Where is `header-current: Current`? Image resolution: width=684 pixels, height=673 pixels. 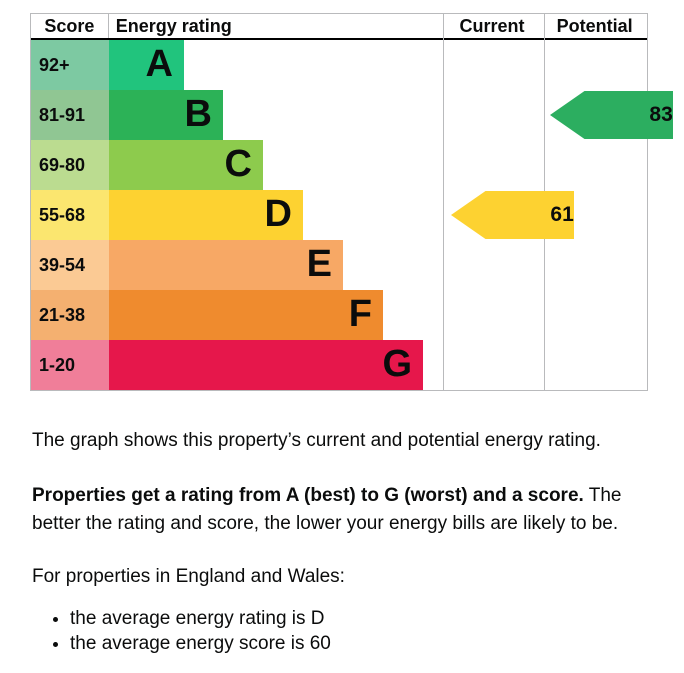 header-current: Current is located at coordinates (492, 26).